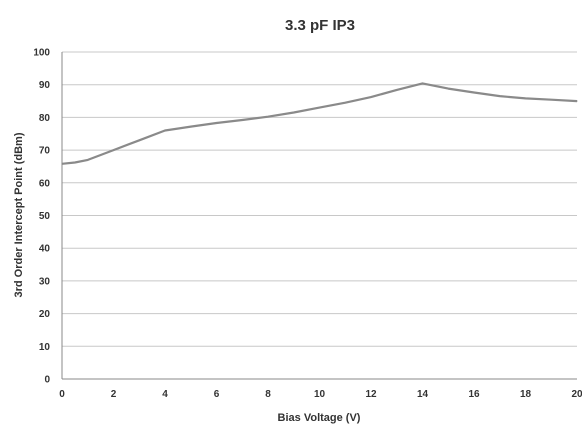  What do you see at coordinates (19, 214) in the screenshot?
I see `y-axis-label: 3rd Order Intercept Point (dBm)` at bounding box center [19, 214].